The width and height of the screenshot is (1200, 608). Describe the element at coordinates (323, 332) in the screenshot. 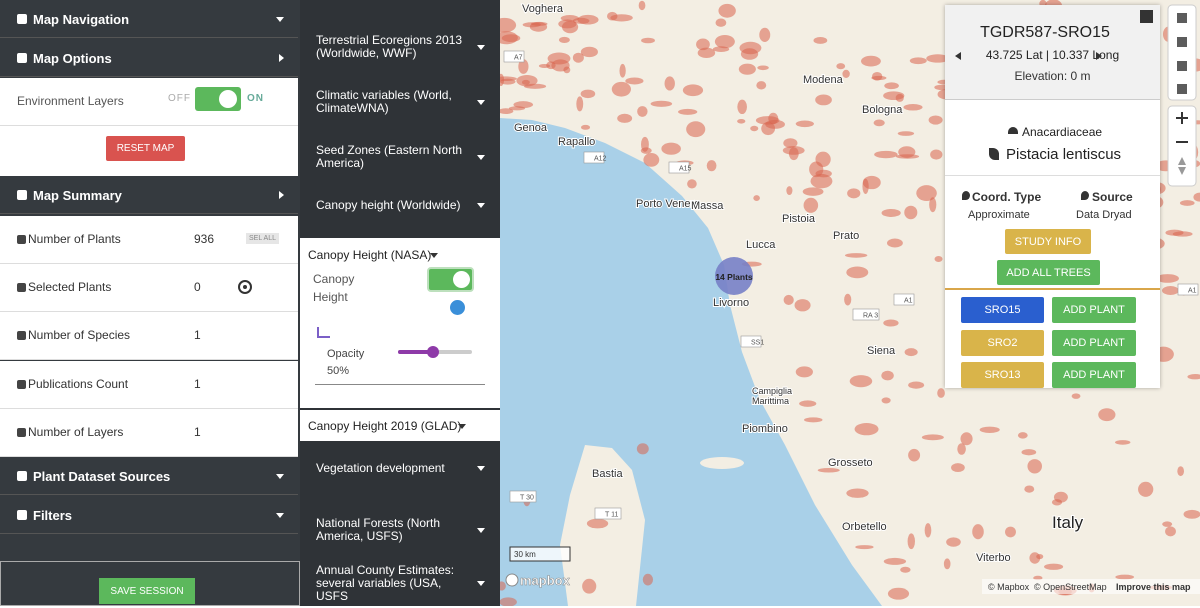

I see `chart-icon` at that location.